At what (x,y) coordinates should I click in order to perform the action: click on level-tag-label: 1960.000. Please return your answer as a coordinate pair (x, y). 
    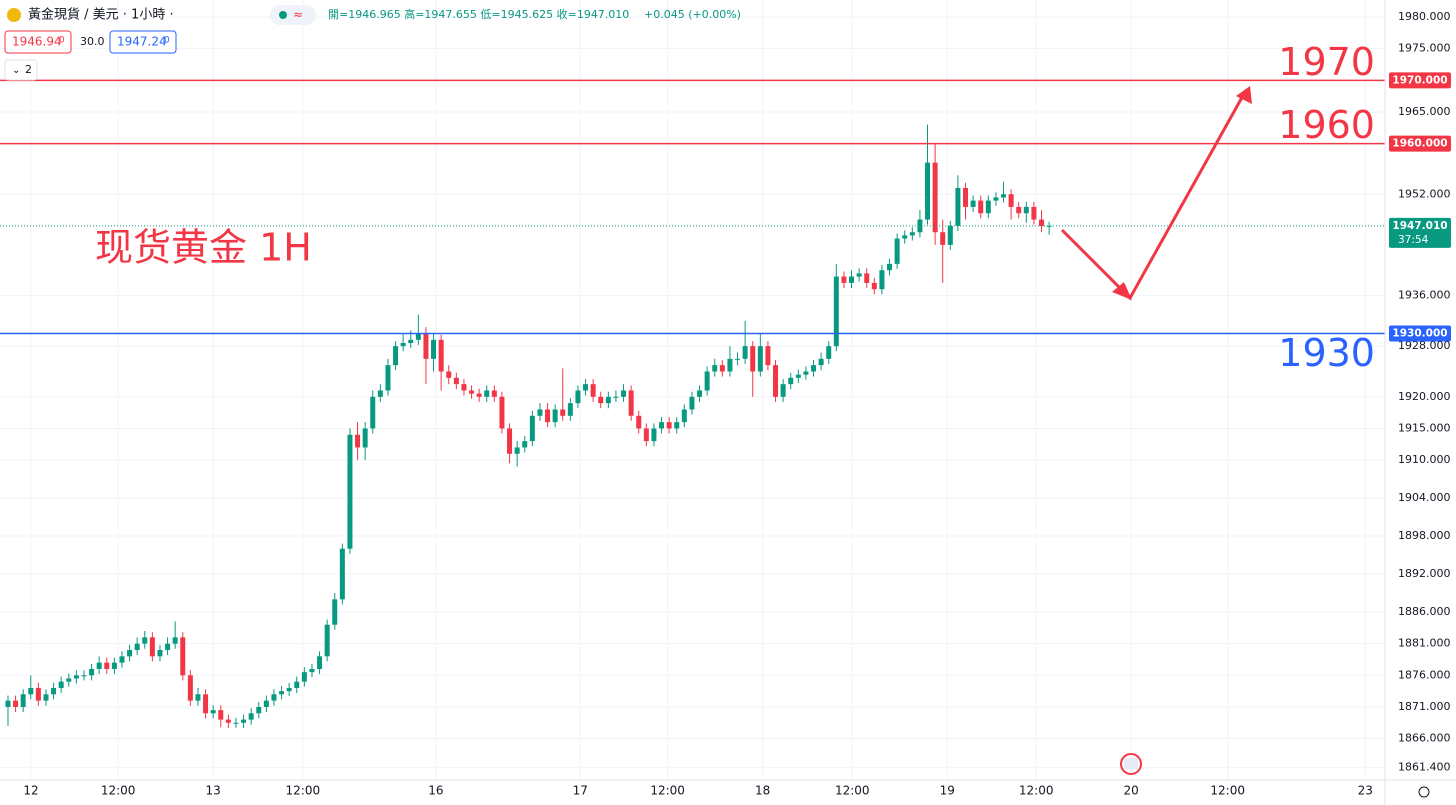
    Looking at the image, I should click on (1419, 144).